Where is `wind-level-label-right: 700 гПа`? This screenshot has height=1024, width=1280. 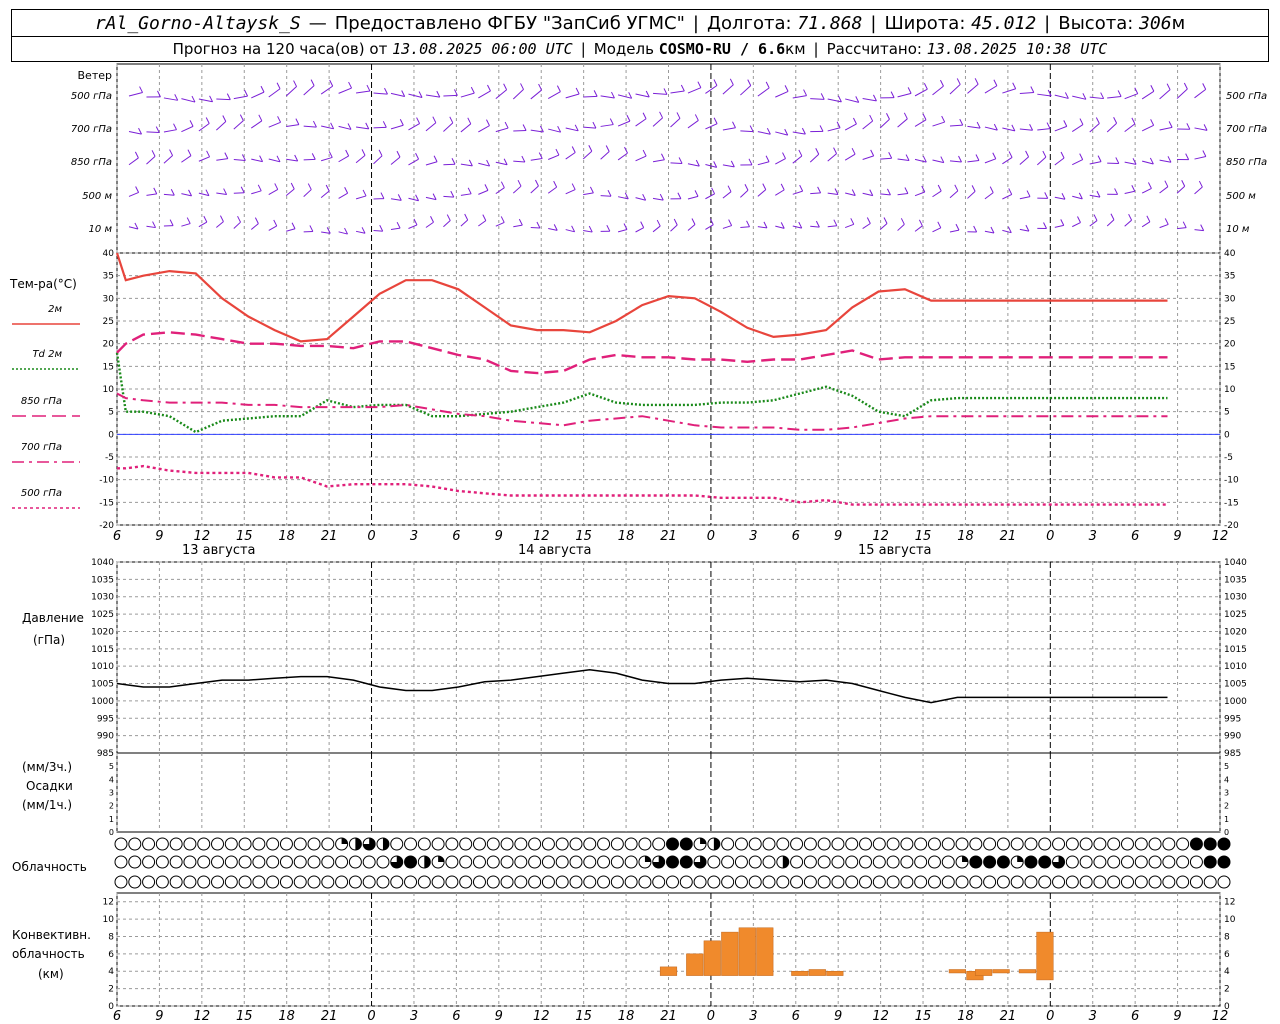
wind-level-label-right: 700 гПа is located at coordinates (1246, 129).